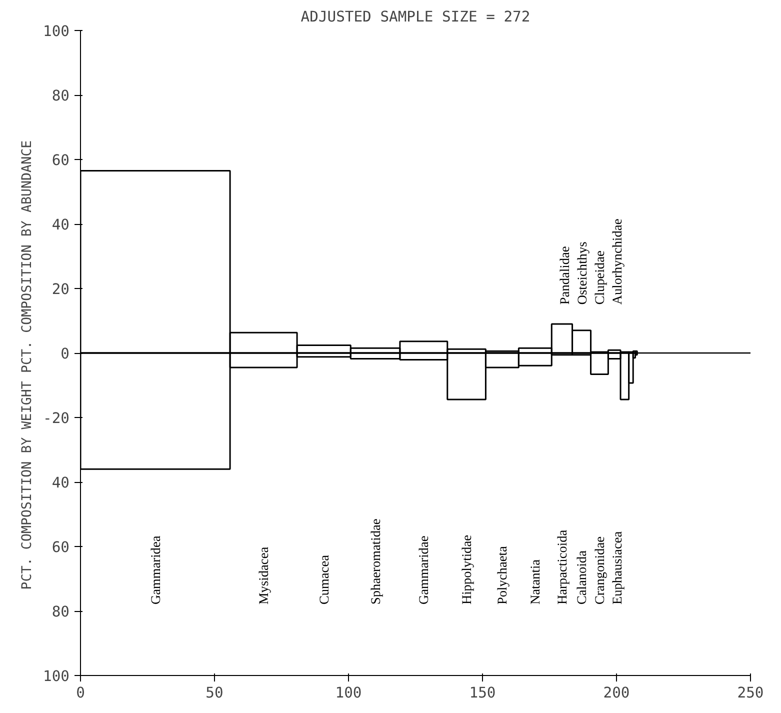  I want to click on annotation: Polychaeta, so click(502, 575).